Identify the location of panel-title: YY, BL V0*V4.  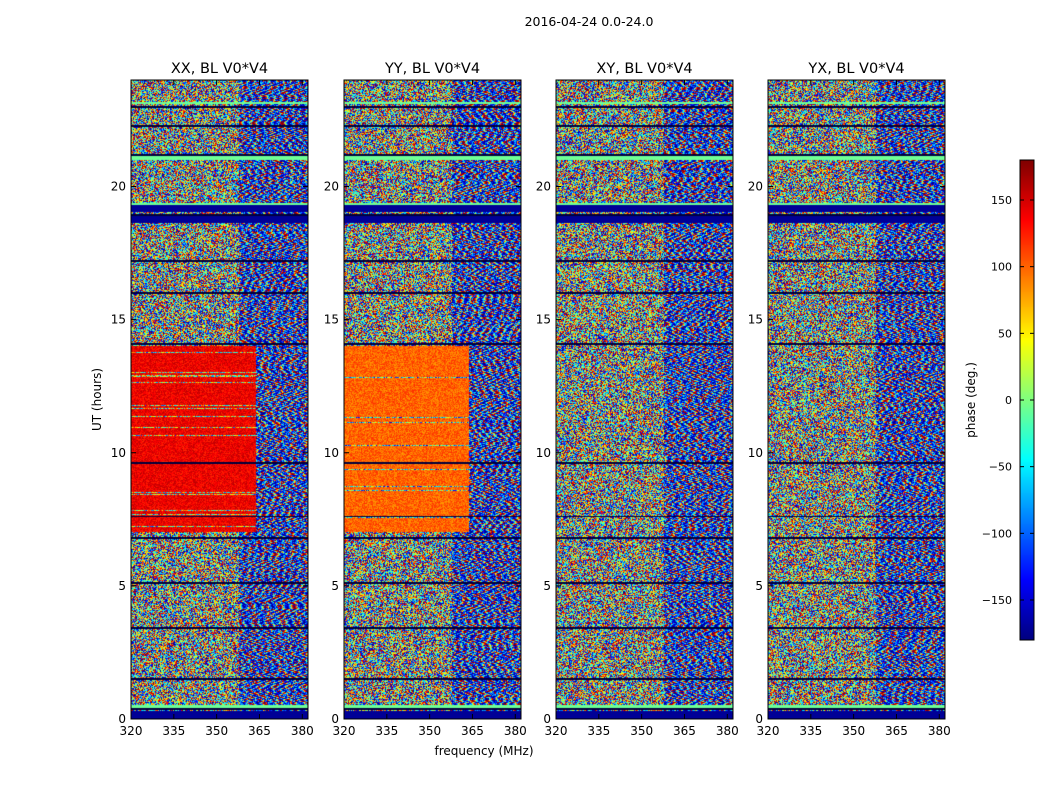
(432, 69).